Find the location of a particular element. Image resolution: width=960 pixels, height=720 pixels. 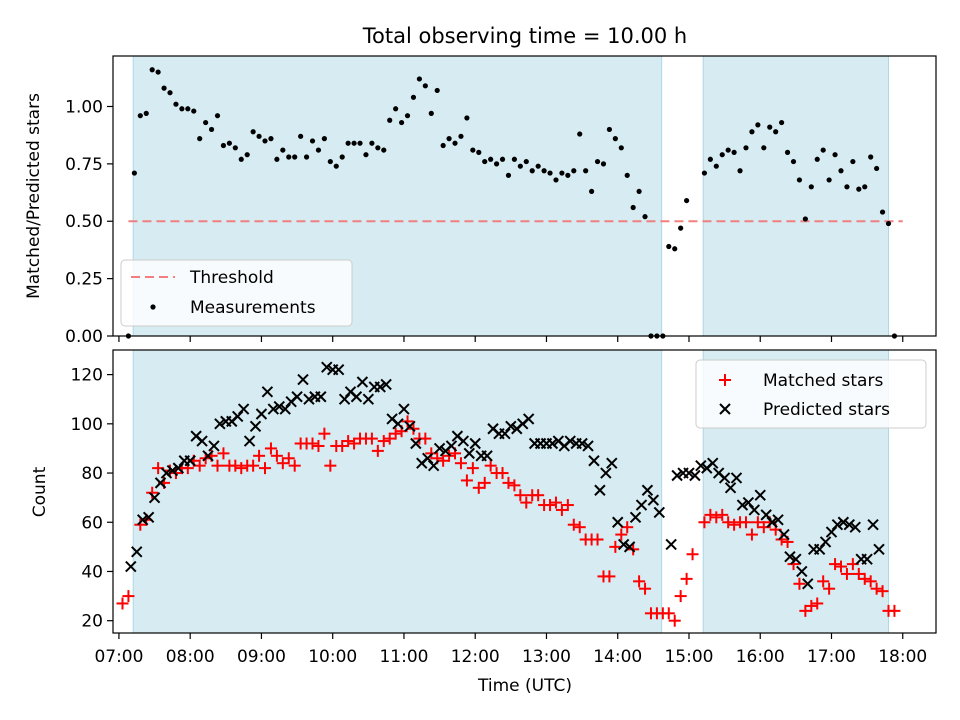

y-tick-label: 0.00 is located at coordinates (84, 337).